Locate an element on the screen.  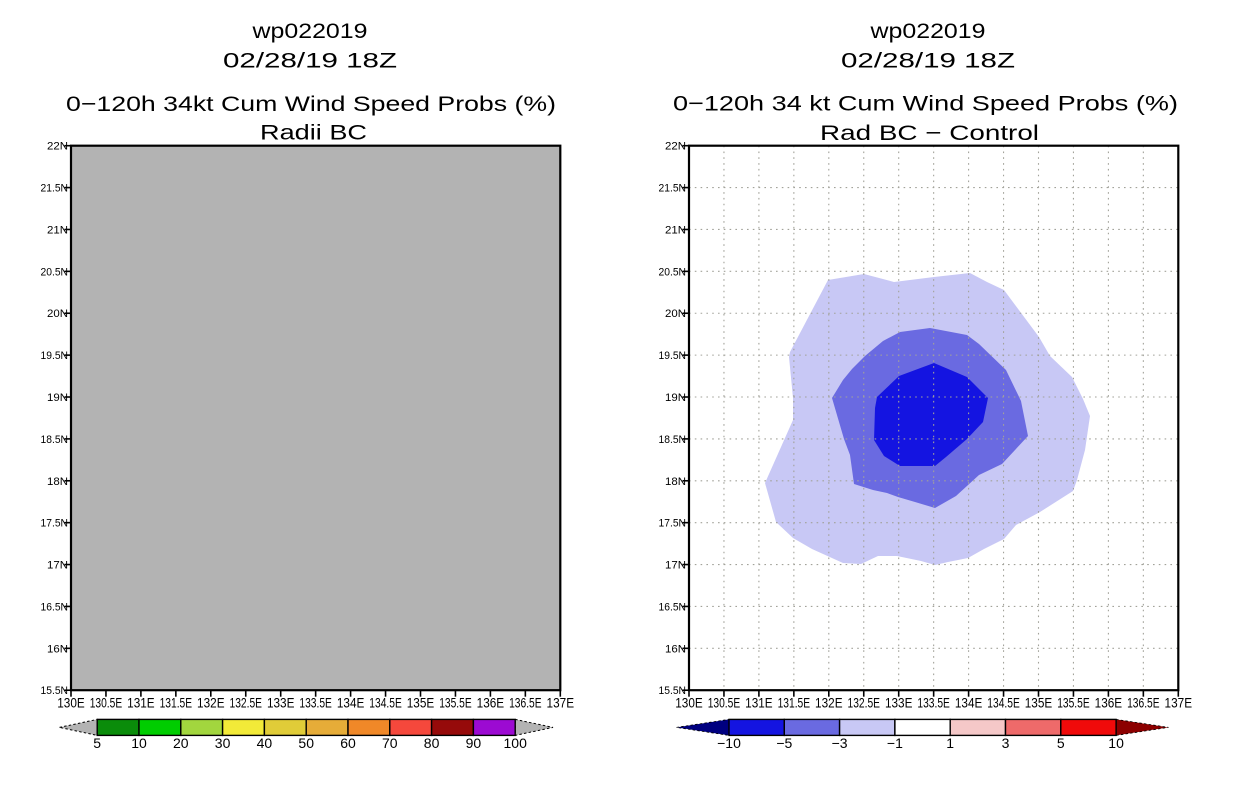
svg-text: −5 is located at coordinates (784, 743).